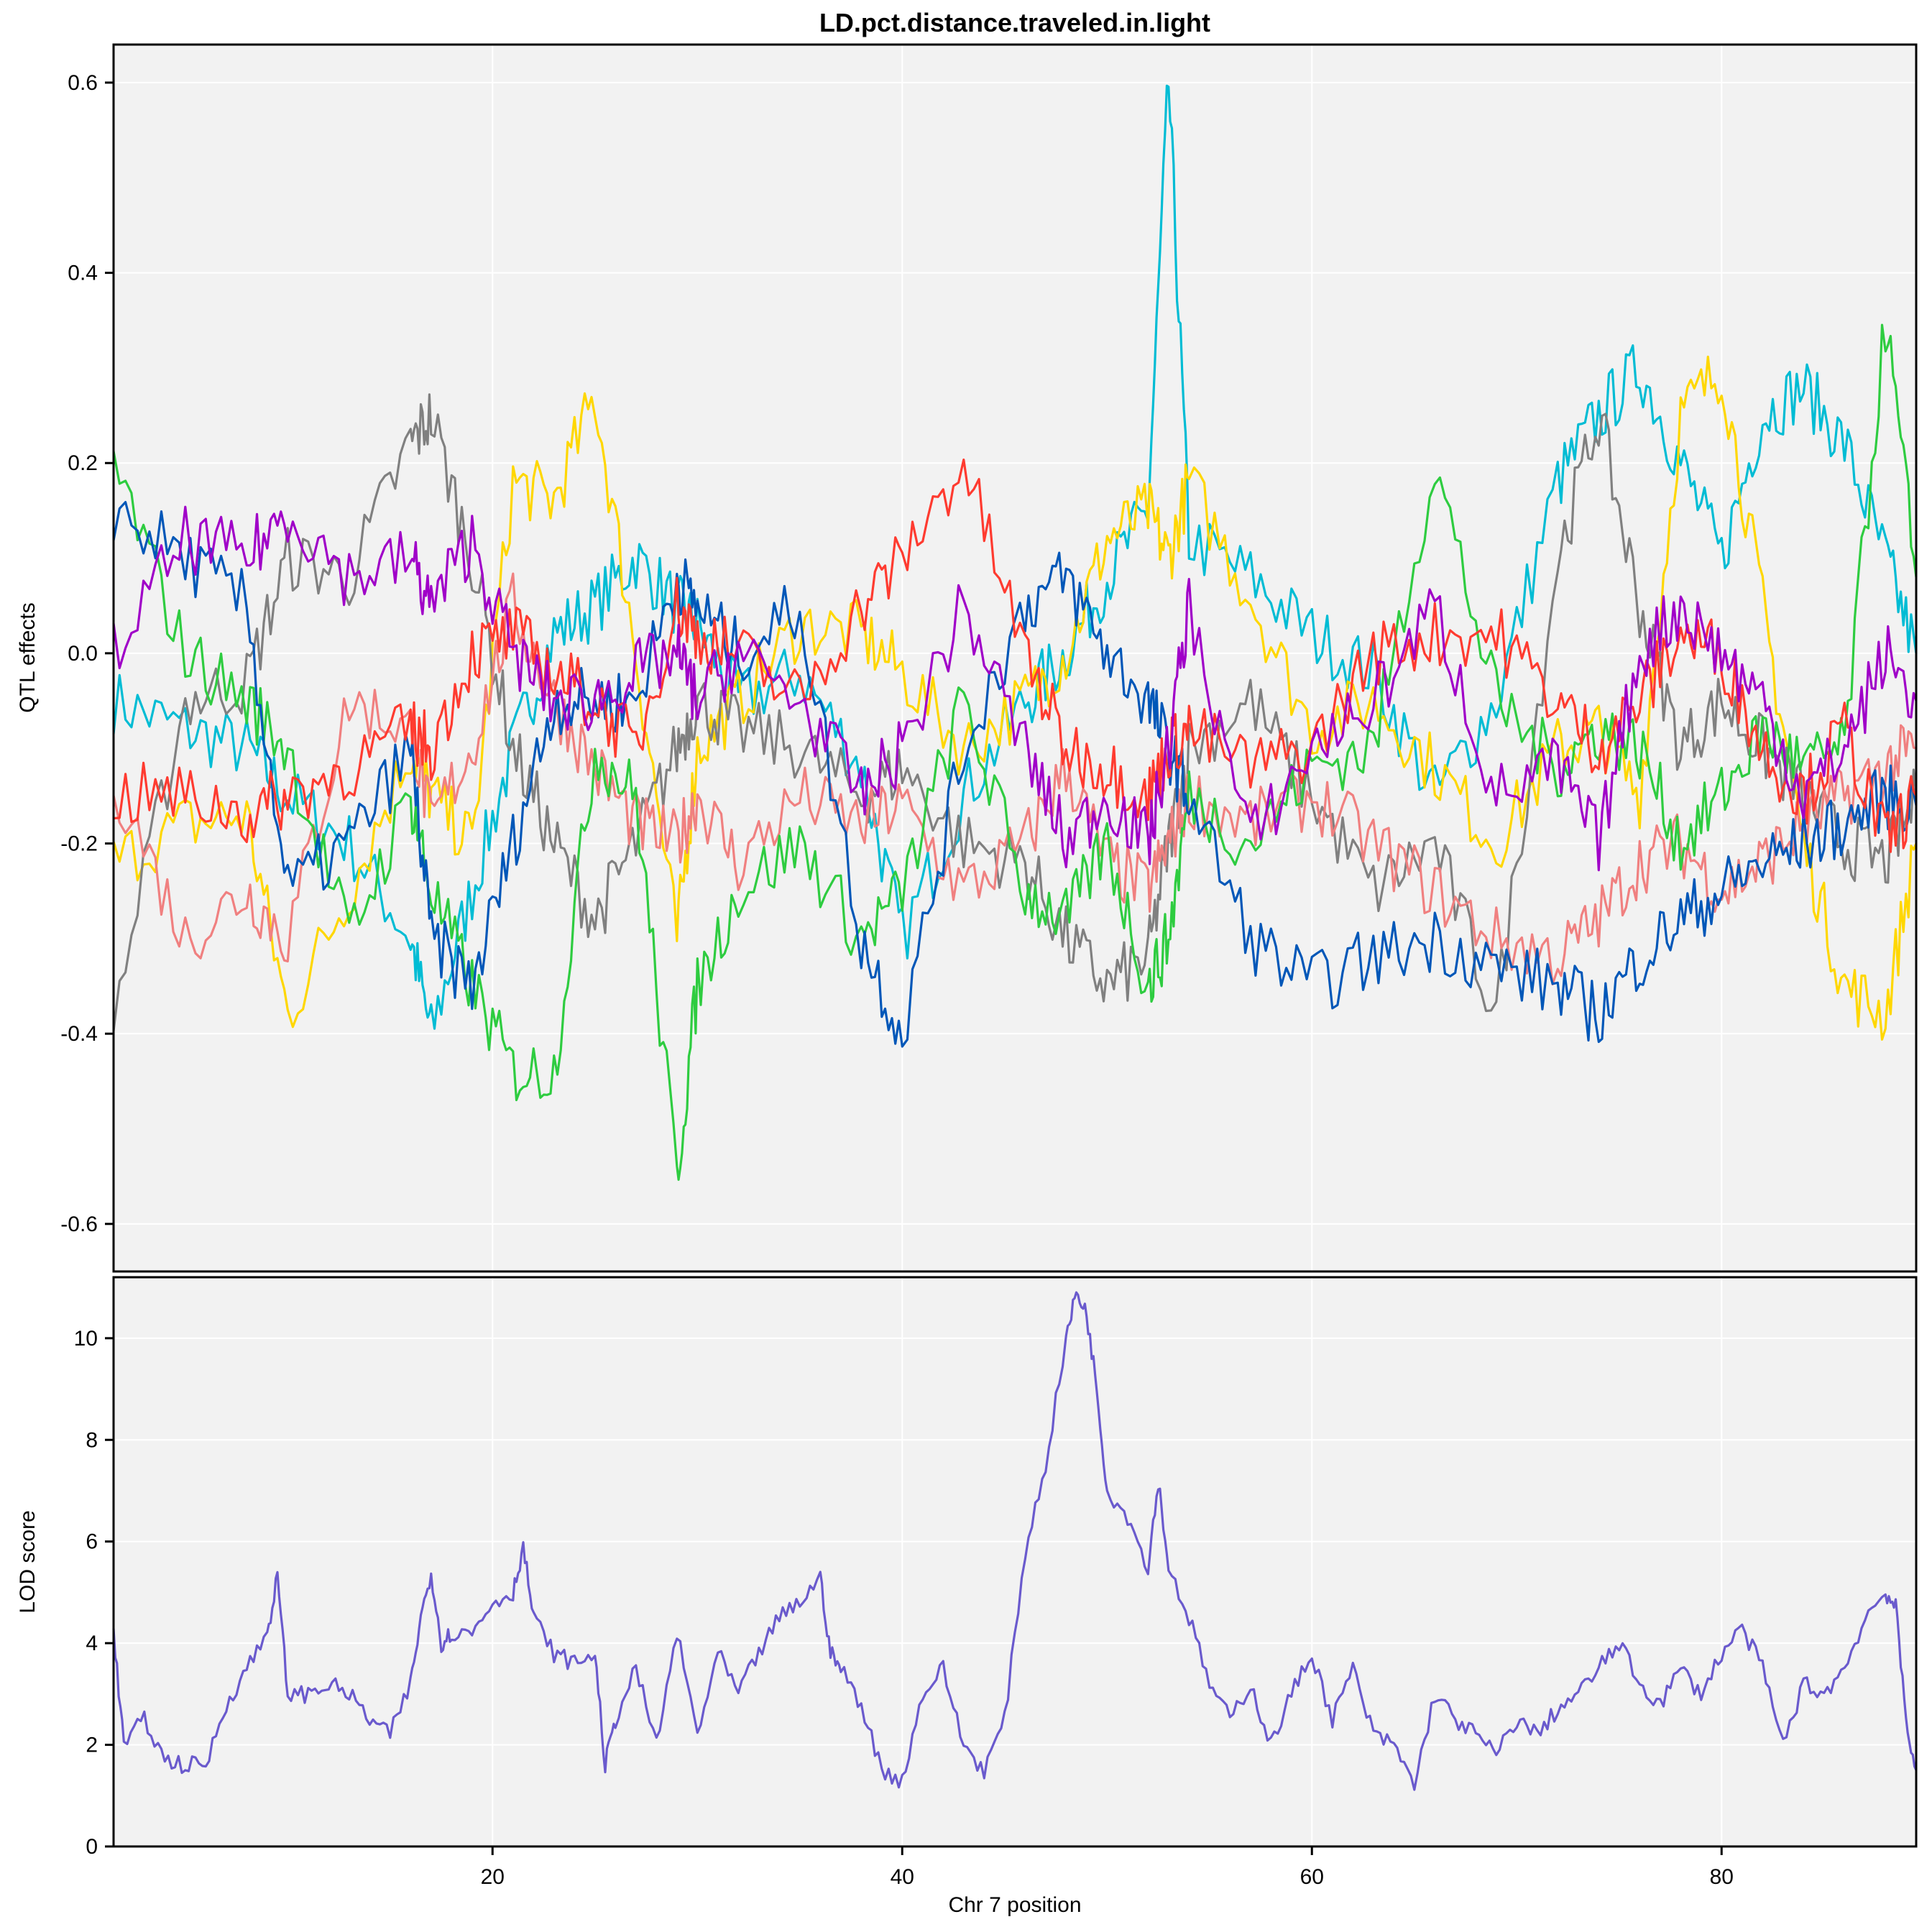 Image resolution: width=1932 pixels, height=1932 pixels. Describe the element at coordinates (902, 1877) in the screenshot. I see `x-tick-label: 40` at that location.